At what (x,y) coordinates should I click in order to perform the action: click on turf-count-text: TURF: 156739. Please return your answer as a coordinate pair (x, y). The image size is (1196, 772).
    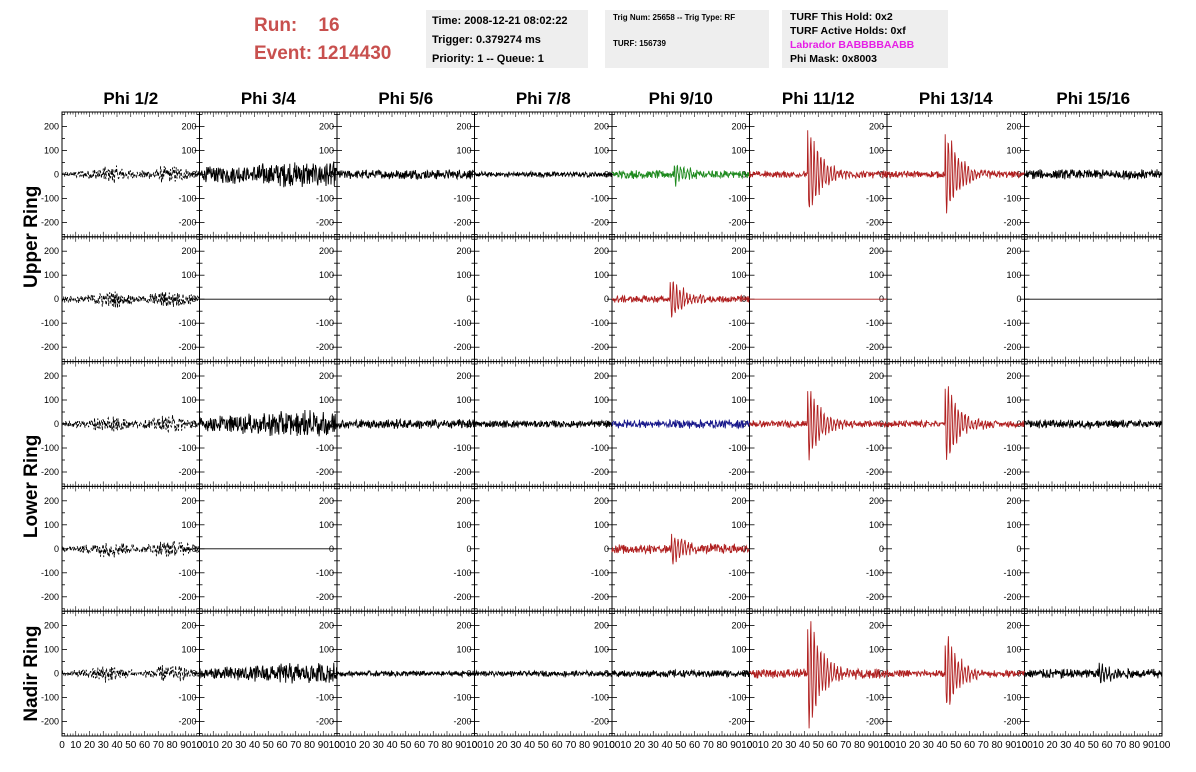
    Looking at the image, I should click on (639, 43).